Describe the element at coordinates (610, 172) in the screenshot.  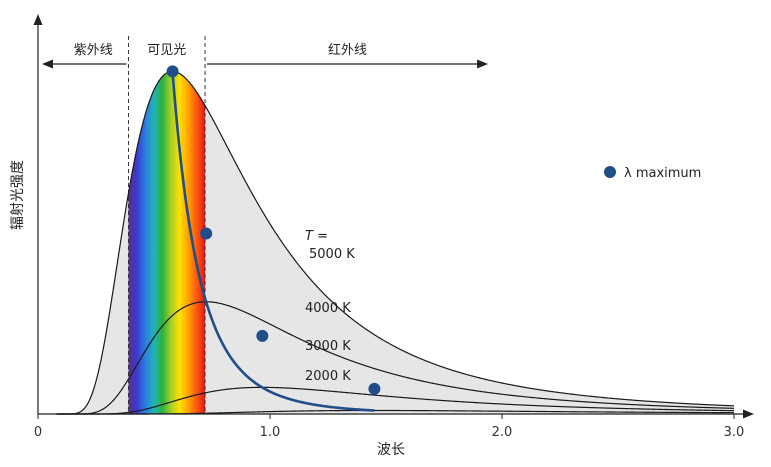
I see `legend-marker` at that location.